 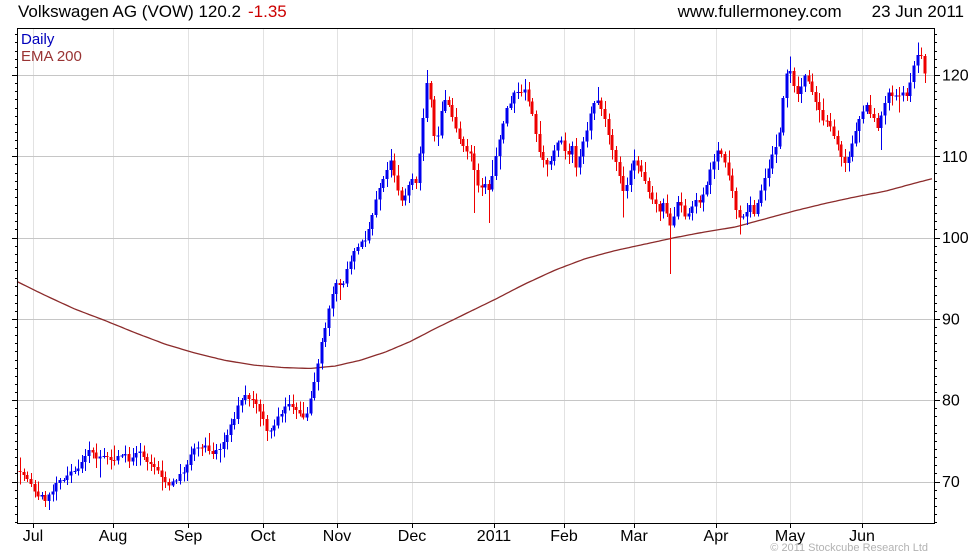 What do you see at coordinates (267, 11) in the screenshot?
I see `price-change: -1.35` at bounding box center [267, 11].